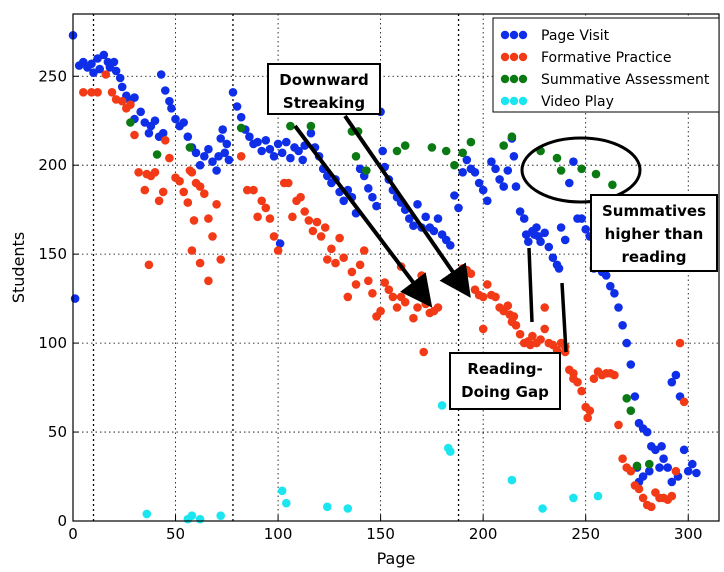 Image resolution: width=724 pixels, height=572 pixels. I want to click on y-tick-label: 200, so click(52, 165).